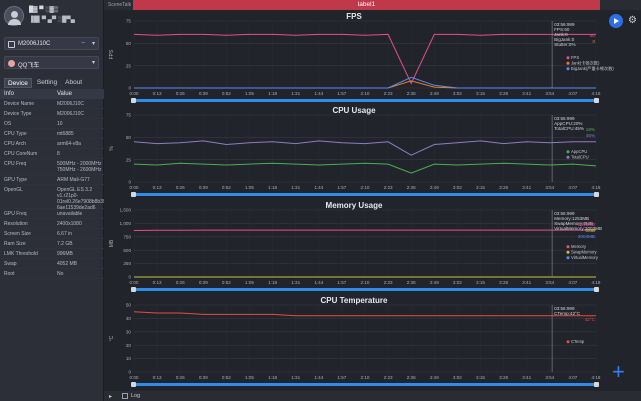 The image size is (641, 401). What do you see at coordinates (15, 180) in the screenshot?
I see `info-key: GPU Type` at bounding box center [15, 180].